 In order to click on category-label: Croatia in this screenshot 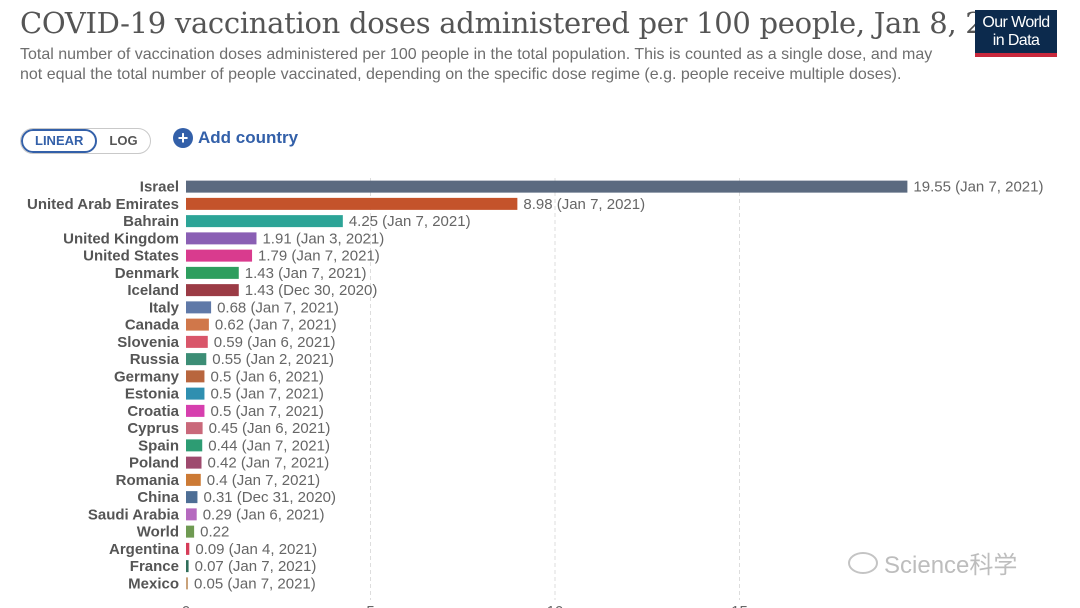, I will do `click(153, 411)`.